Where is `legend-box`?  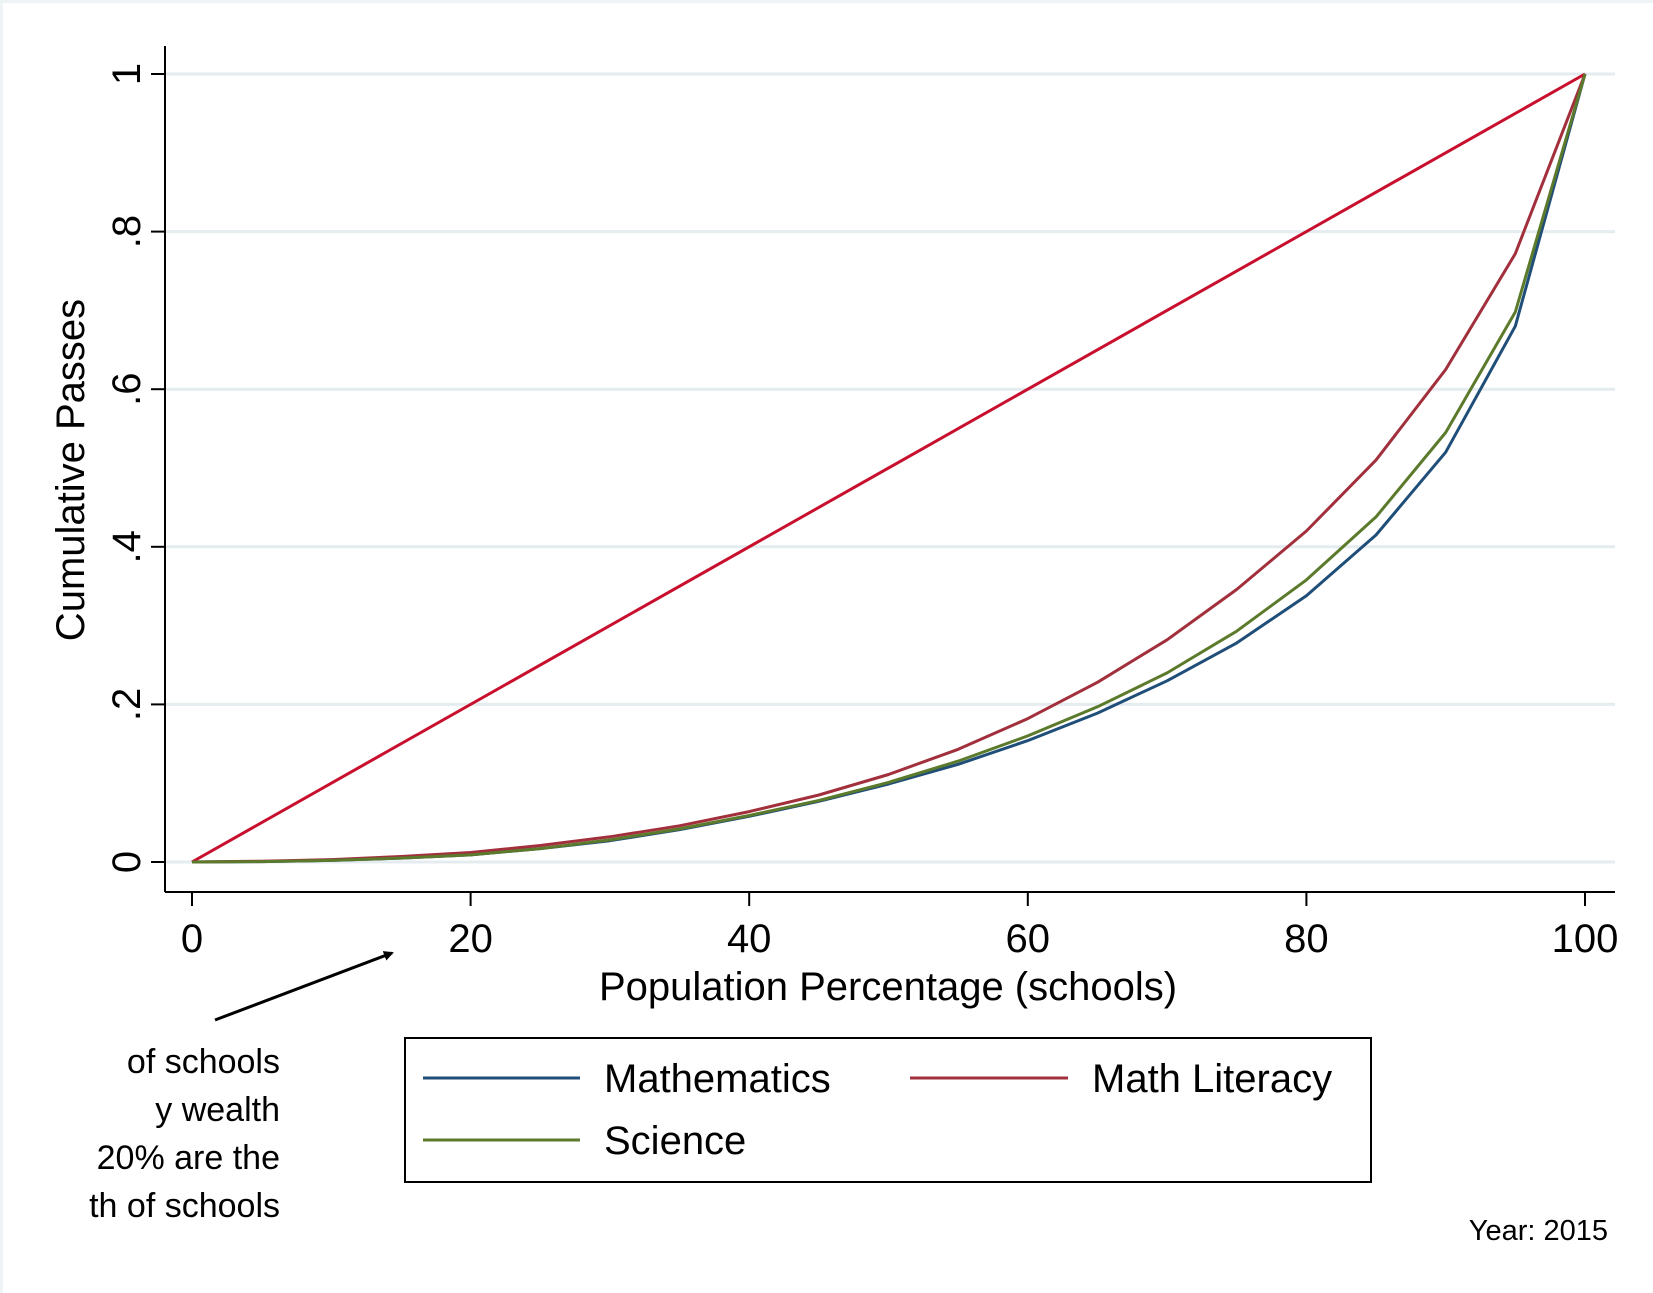
legend-box is located at coordinates (888, 1110).